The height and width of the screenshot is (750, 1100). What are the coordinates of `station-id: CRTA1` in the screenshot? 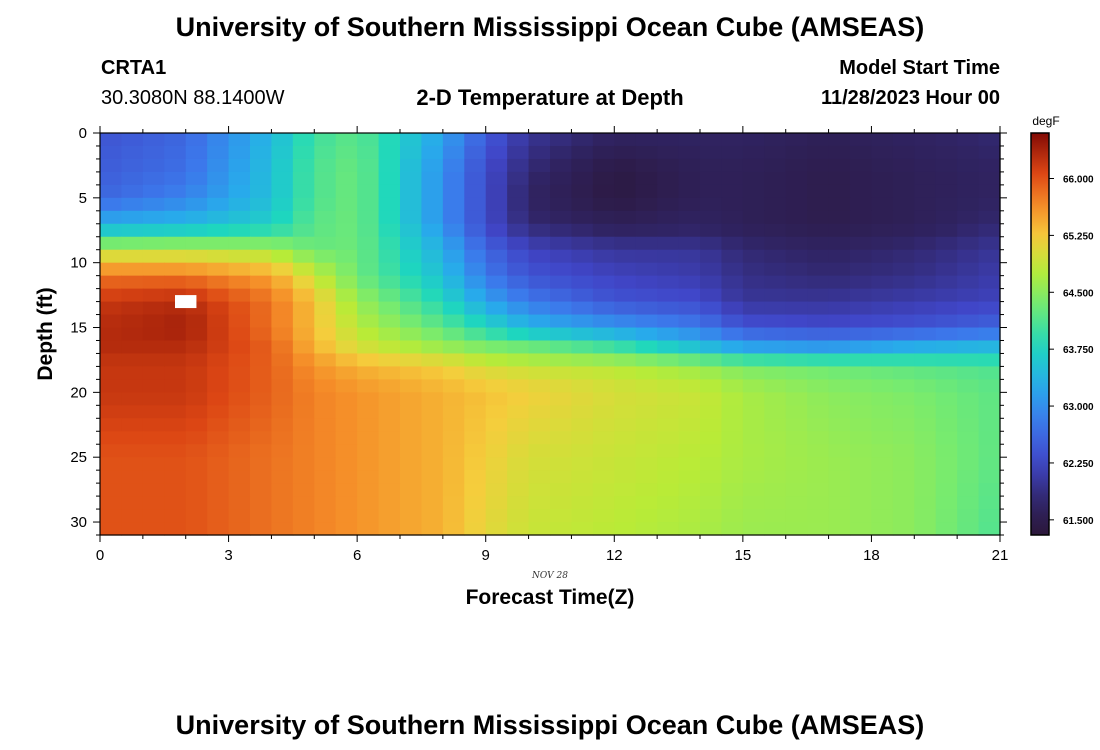 It's located at (134, 68).